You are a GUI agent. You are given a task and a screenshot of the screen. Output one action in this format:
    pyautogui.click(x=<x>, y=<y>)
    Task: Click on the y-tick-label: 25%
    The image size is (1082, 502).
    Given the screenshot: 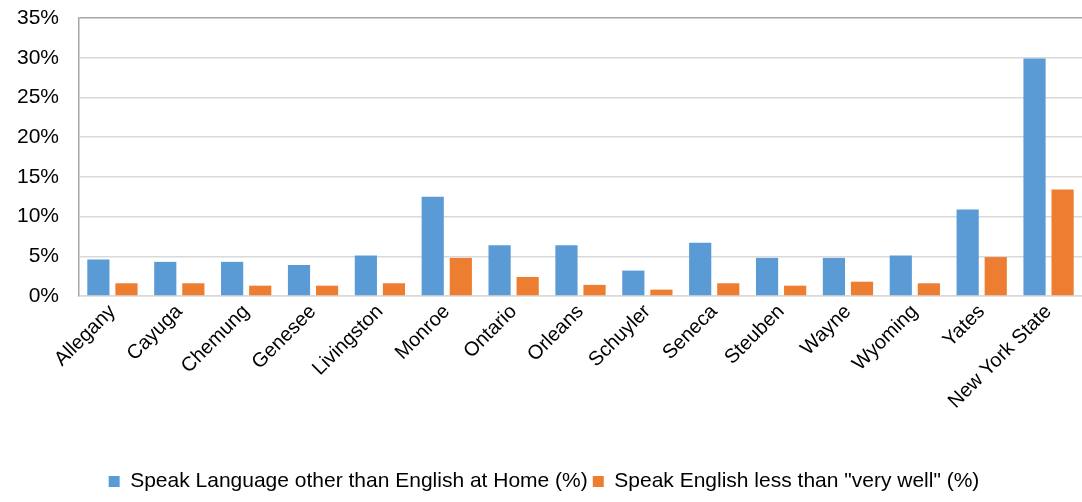 What is the action you would take?
    pyautogui.click(x=37, y=96)
    